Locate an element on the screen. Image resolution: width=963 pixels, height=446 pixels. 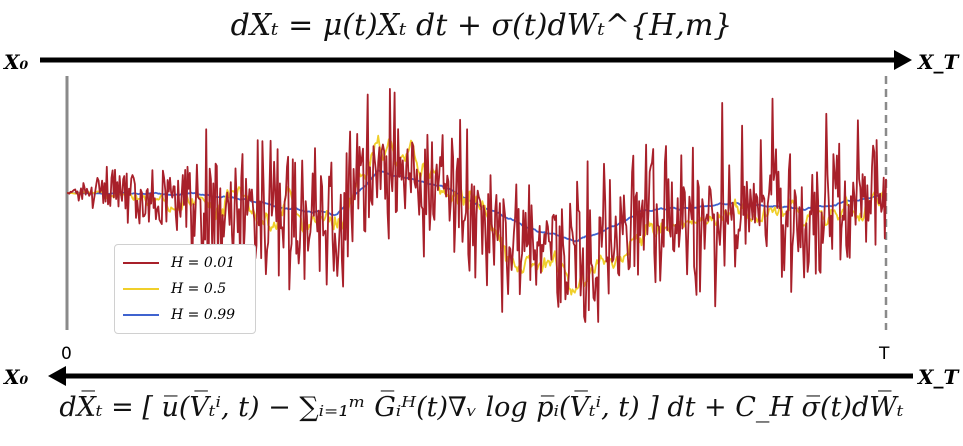
legend-swatch-h05 is located at coordinates (141, 289).